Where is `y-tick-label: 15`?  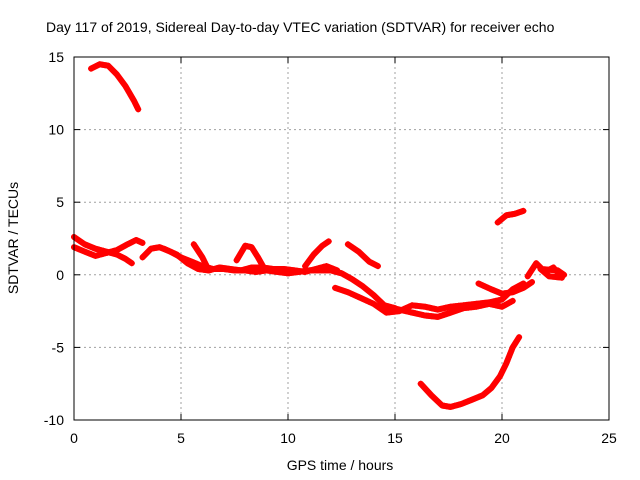
y-tick-label: 15 is located at coordinates (56, 57).